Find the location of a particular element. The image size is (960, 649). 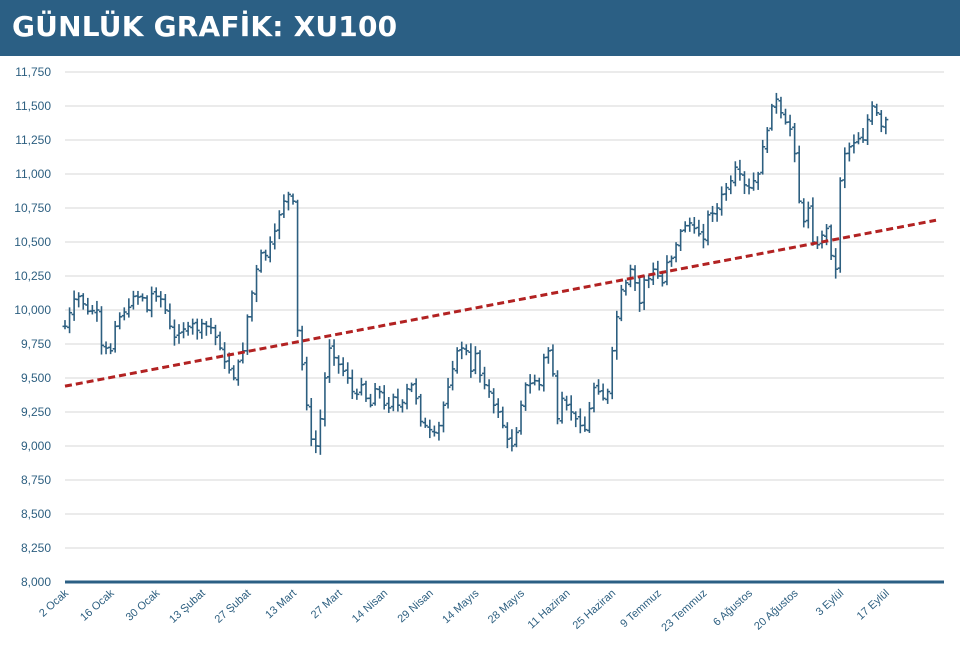

y-tick-label: 9,500 is located at coordinates (36, 378).